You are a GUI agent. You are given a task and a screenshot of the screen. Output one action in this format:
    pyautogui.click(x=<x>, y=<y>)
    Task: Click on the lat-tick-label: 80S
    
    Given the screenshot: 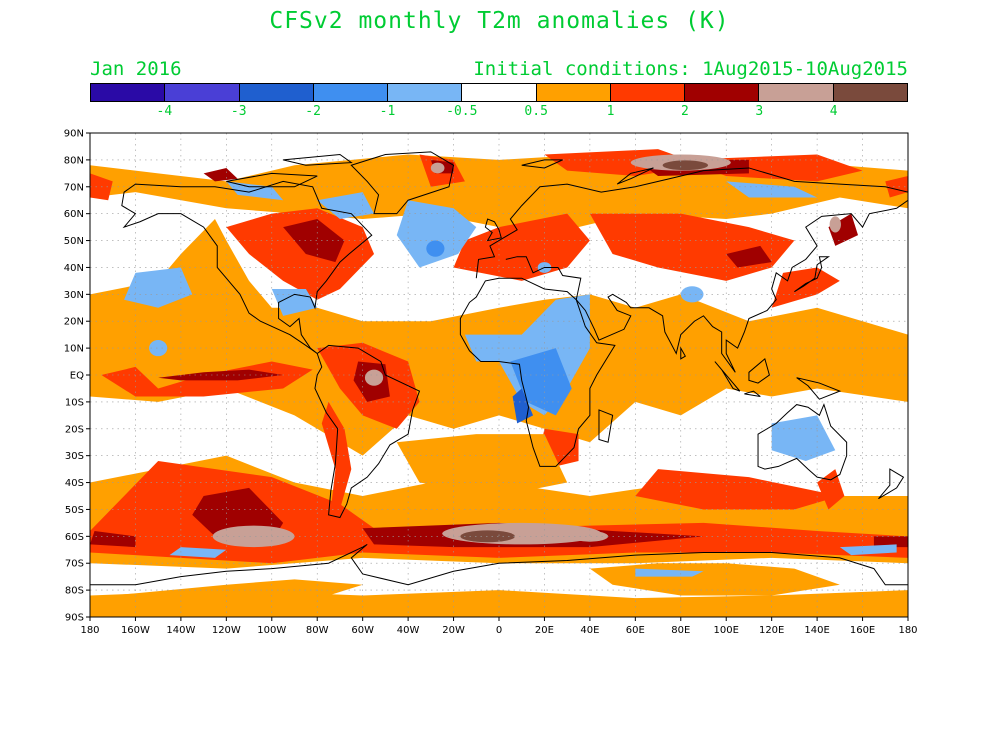 What is the action you would take?
    pyautogui.click(x=74, y=591)
    